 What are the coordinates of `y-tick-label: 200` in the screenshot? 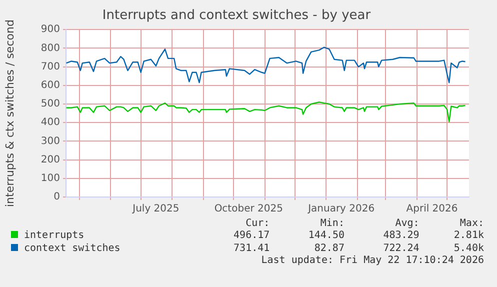 It's located at (50, 160).